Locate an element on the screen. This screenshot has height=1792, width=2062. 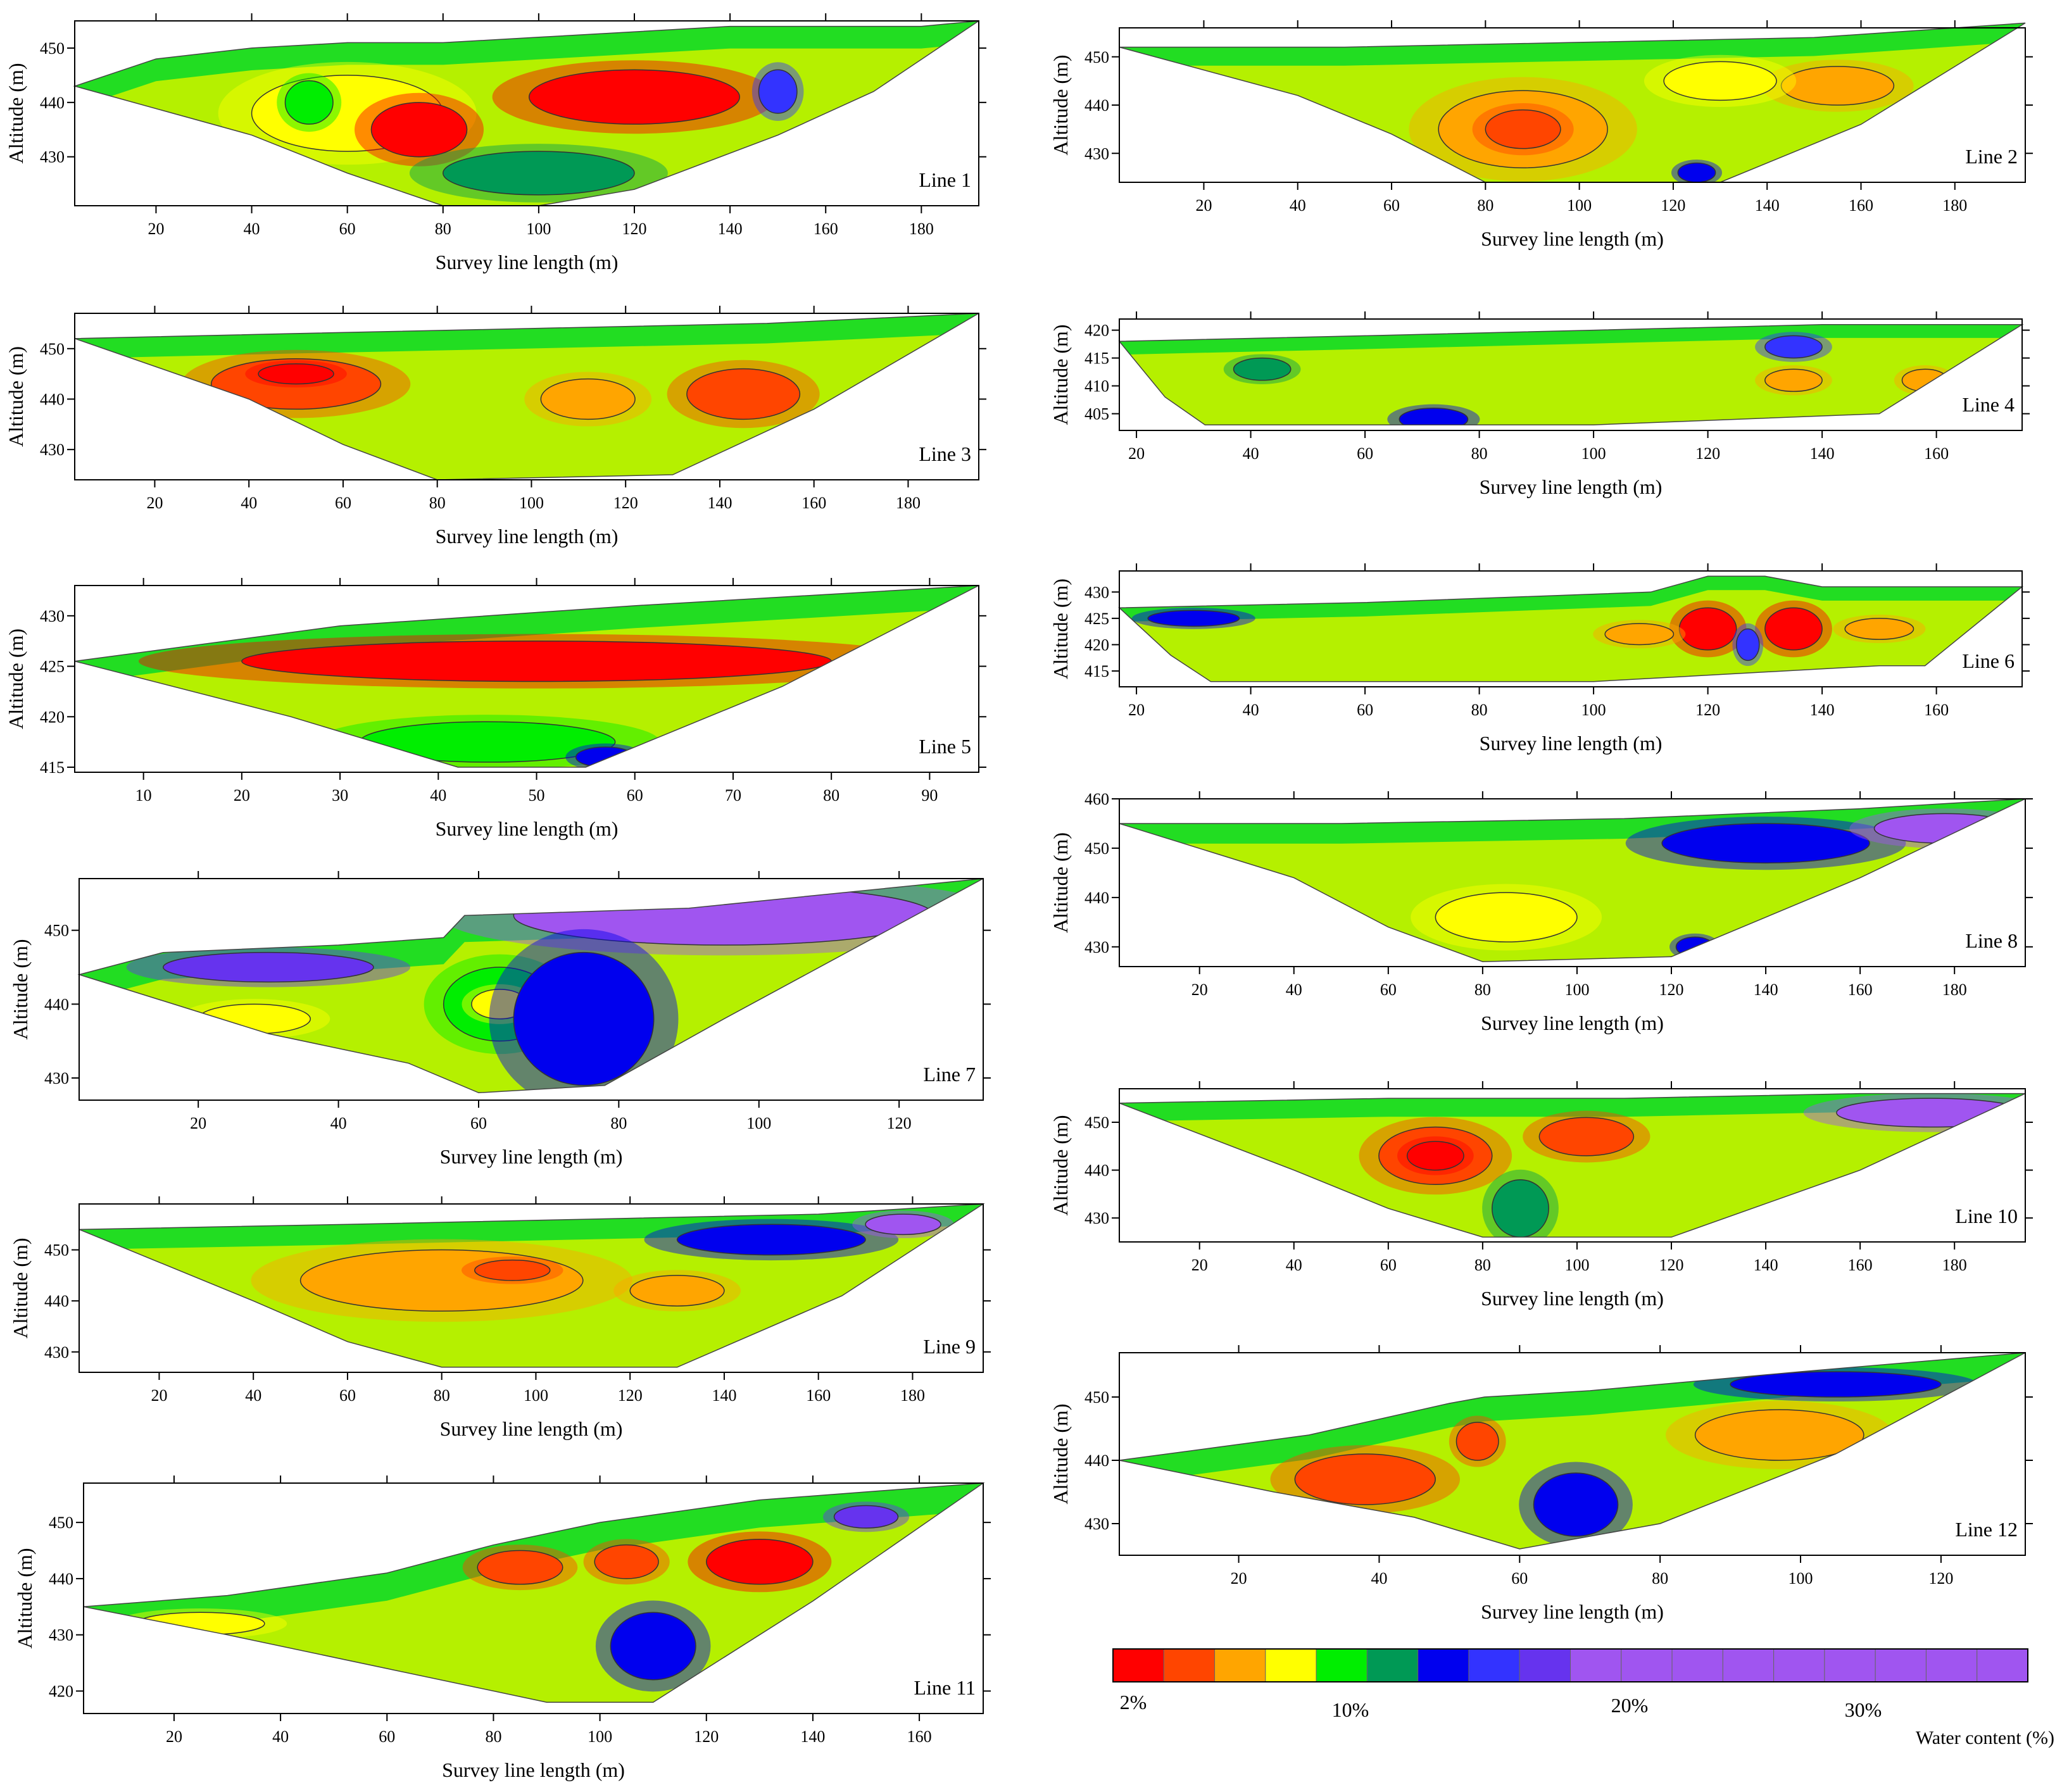
y-tick-label: 405 is located at coordinates (1096, 414).